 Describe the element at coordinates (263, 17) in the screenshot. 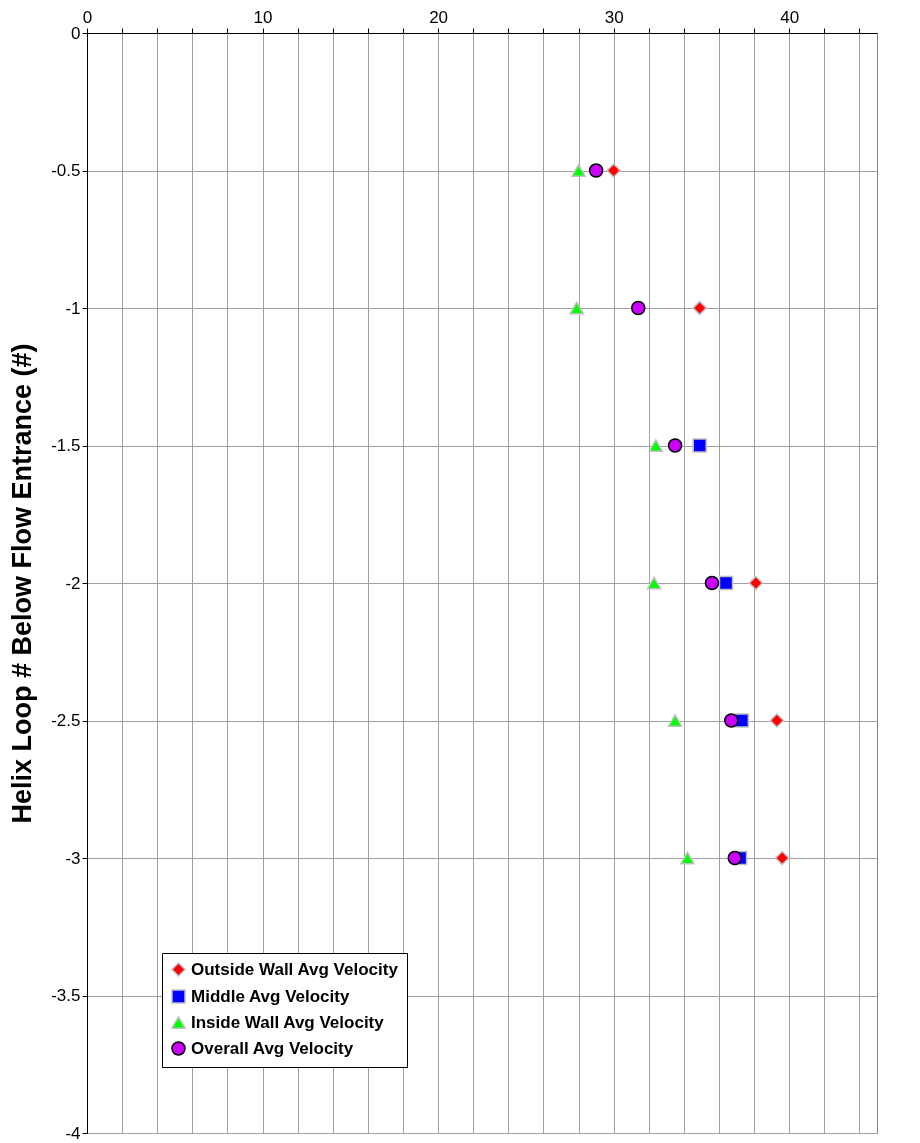

I see `x-tick-label: 10` at that location.